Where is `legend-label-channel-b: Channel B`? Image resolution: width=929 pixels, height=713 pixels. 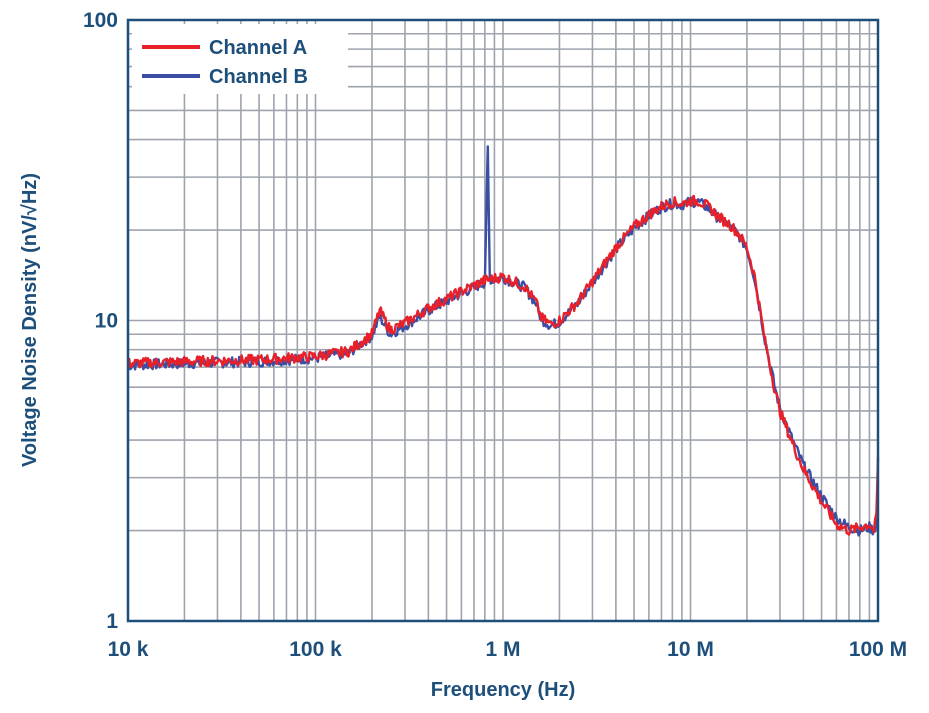 legend-label-channel-b: Channel B is located at coordinates (258, 77).